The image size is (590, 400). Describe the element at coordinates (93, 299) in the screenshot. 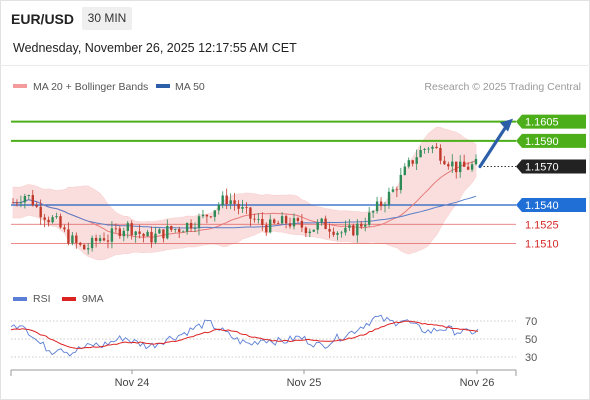

I see `ma9-legend-label: 9MA` at that location.